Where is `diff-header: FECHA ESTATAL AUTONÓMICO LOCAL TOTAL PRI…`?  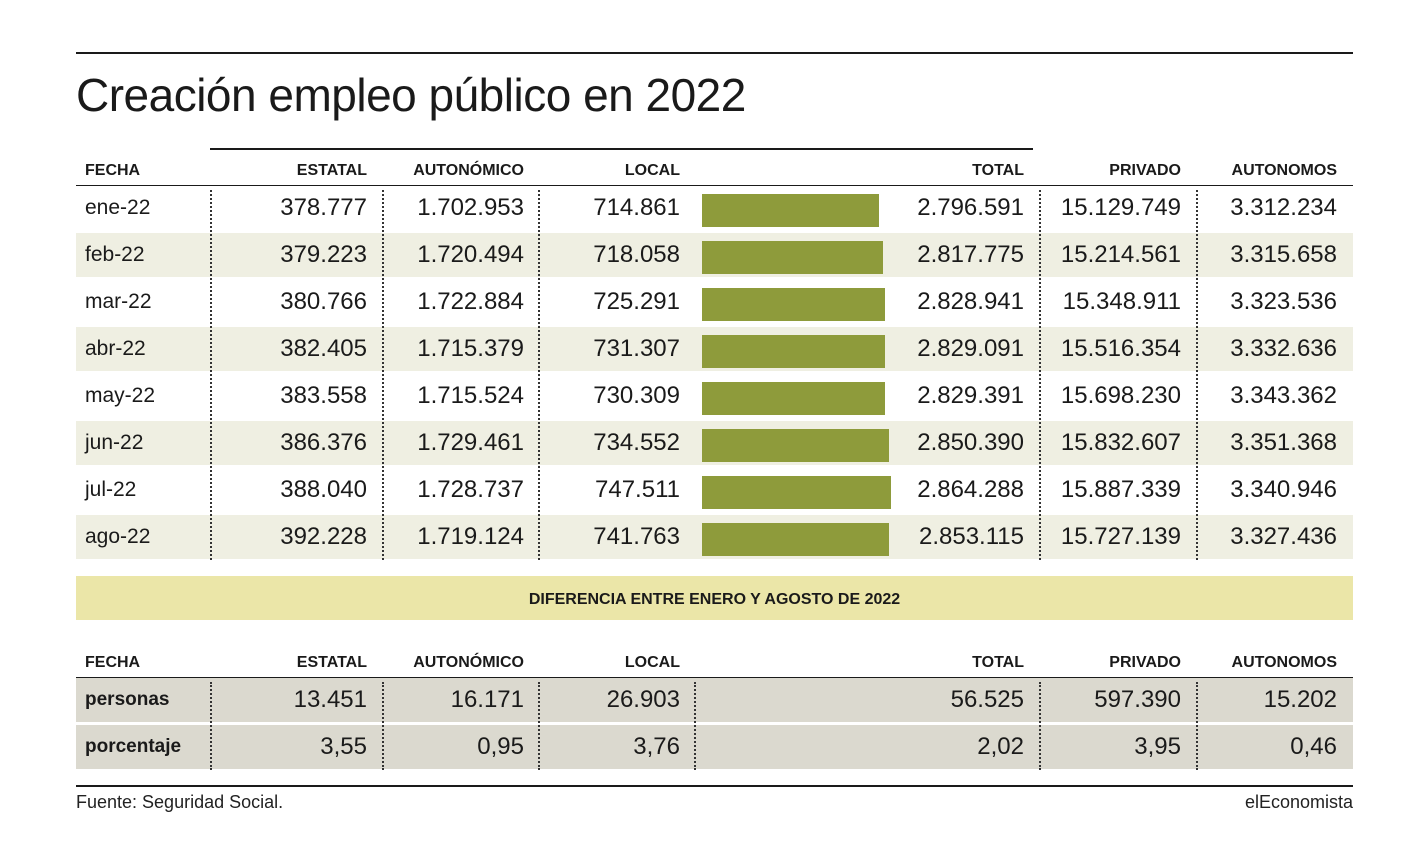
diff-header: FECHA ESTATAL AUTONÓMICO LOCAL TOTAL PRI… is located at coordinates (714, 666).